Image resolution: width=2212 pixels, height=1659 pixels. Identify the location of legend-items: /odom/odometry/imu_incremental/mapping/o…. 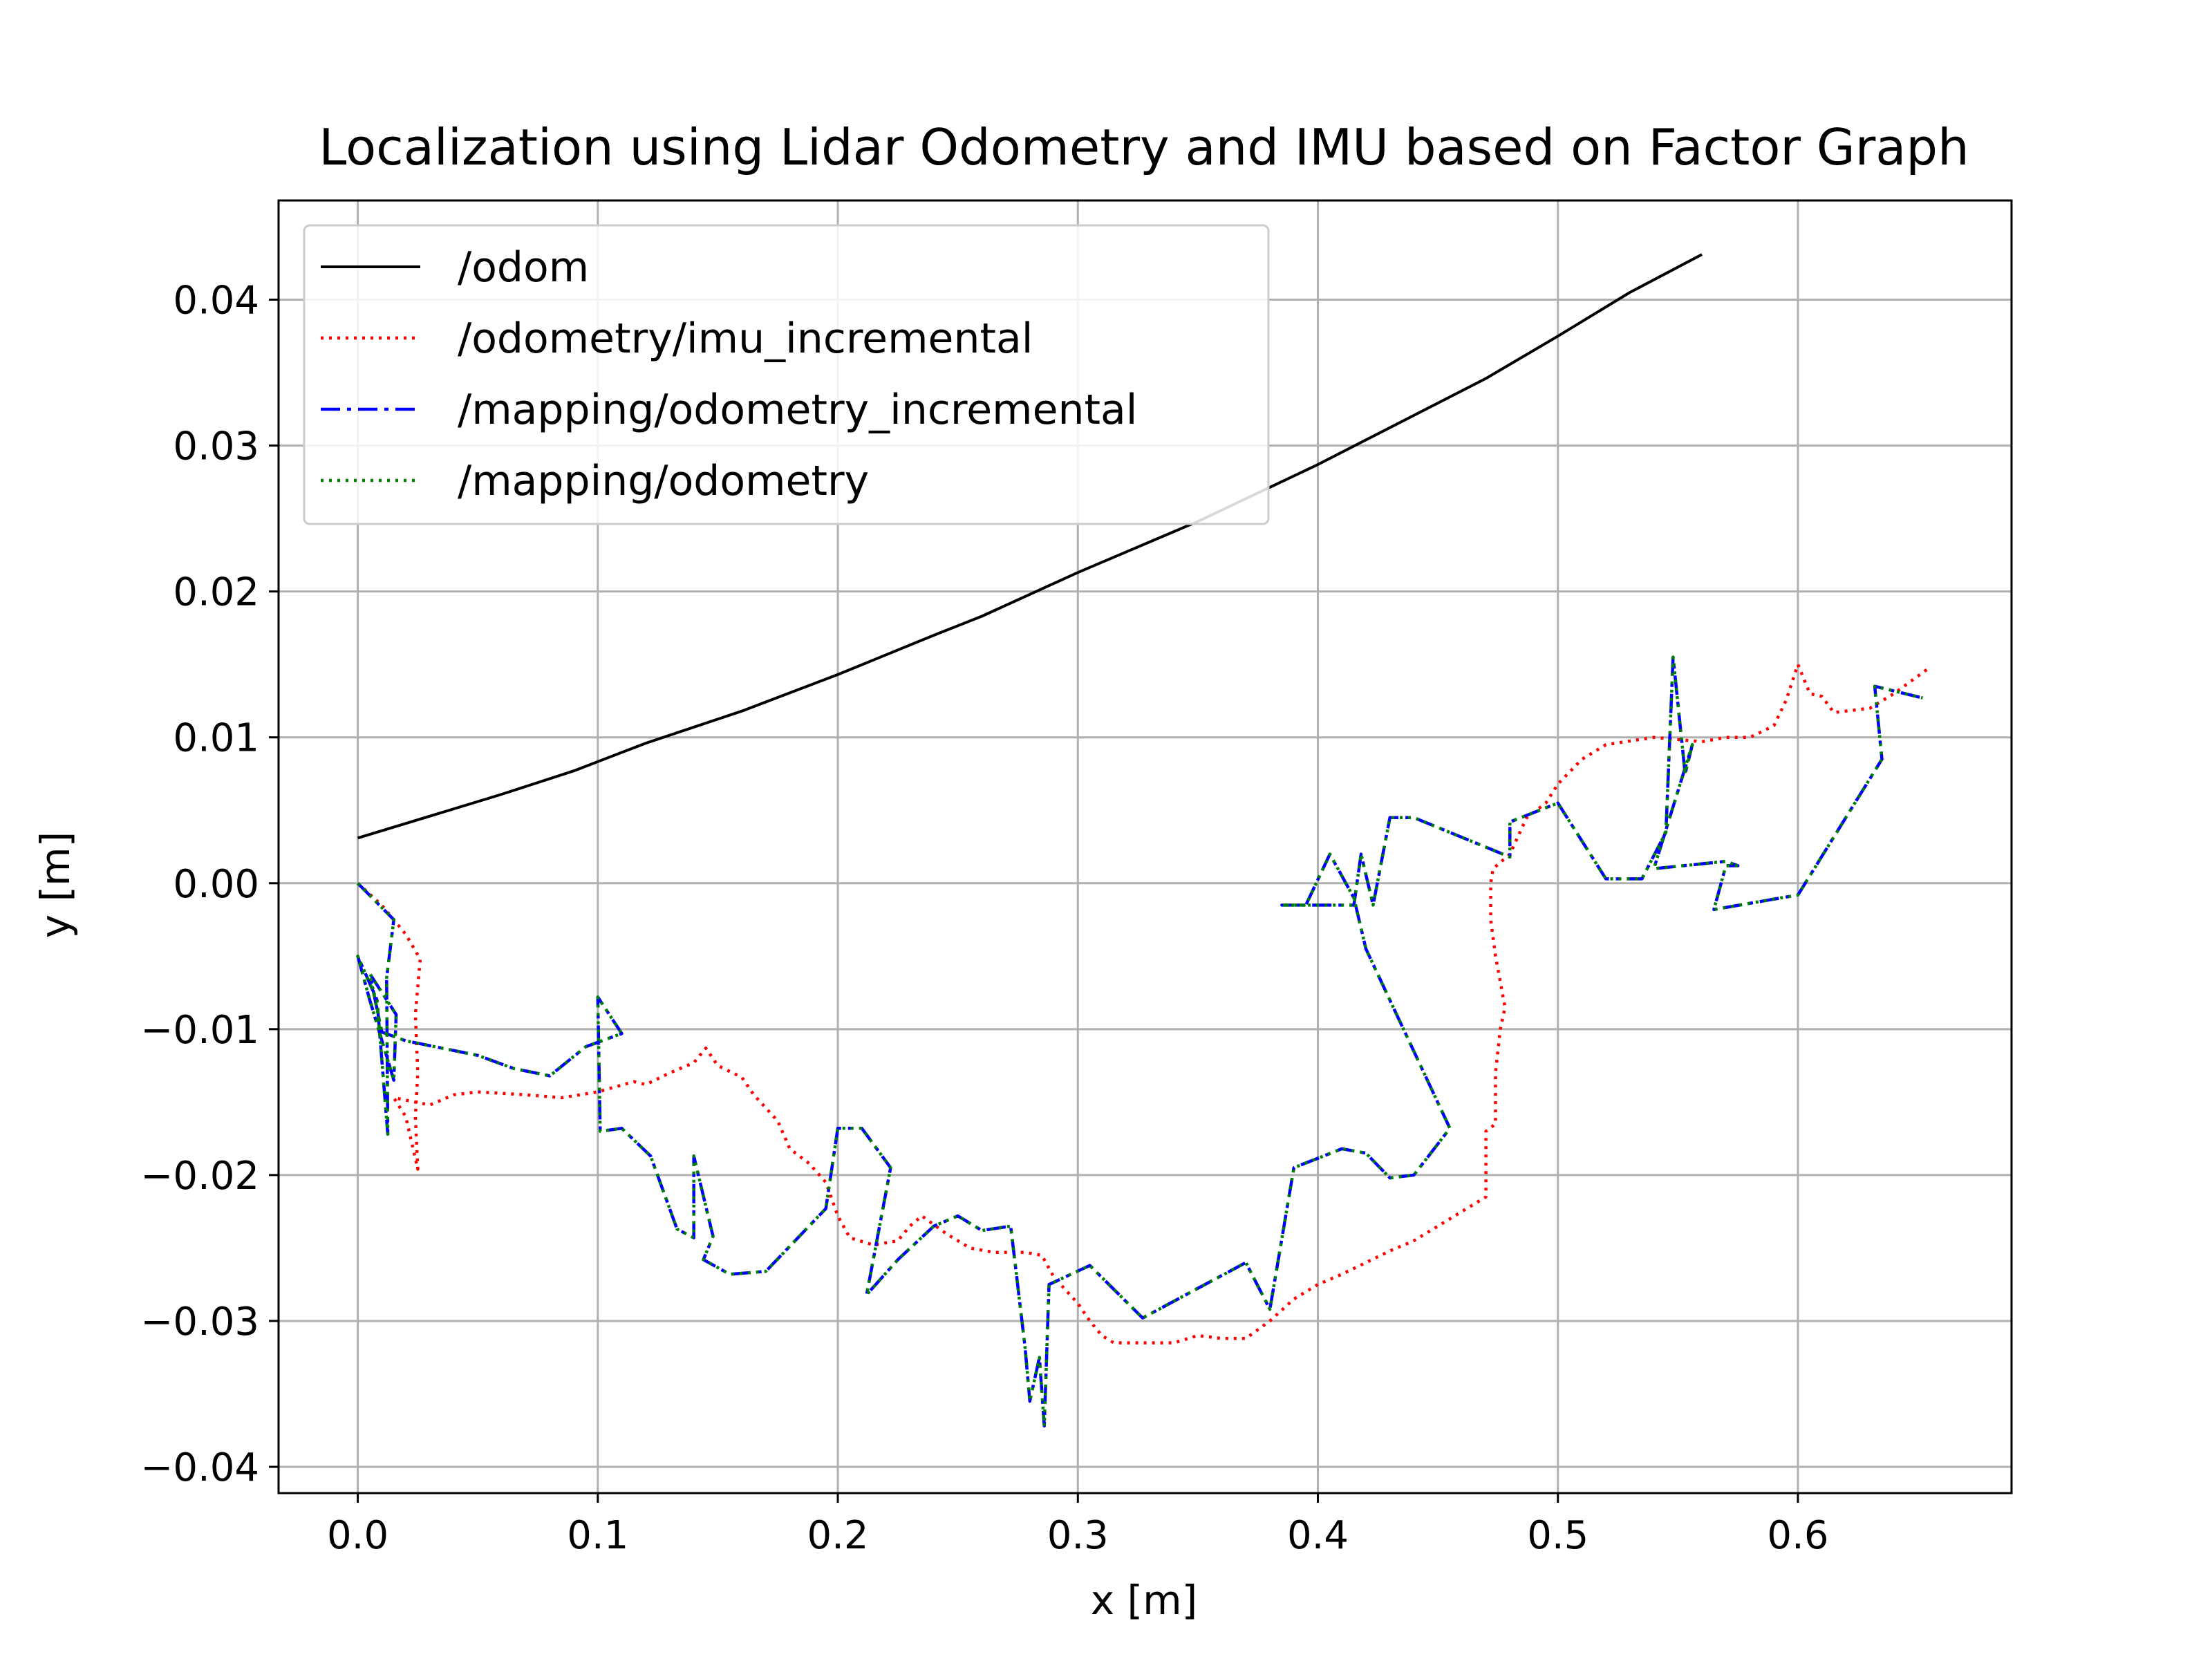
(729, 374).